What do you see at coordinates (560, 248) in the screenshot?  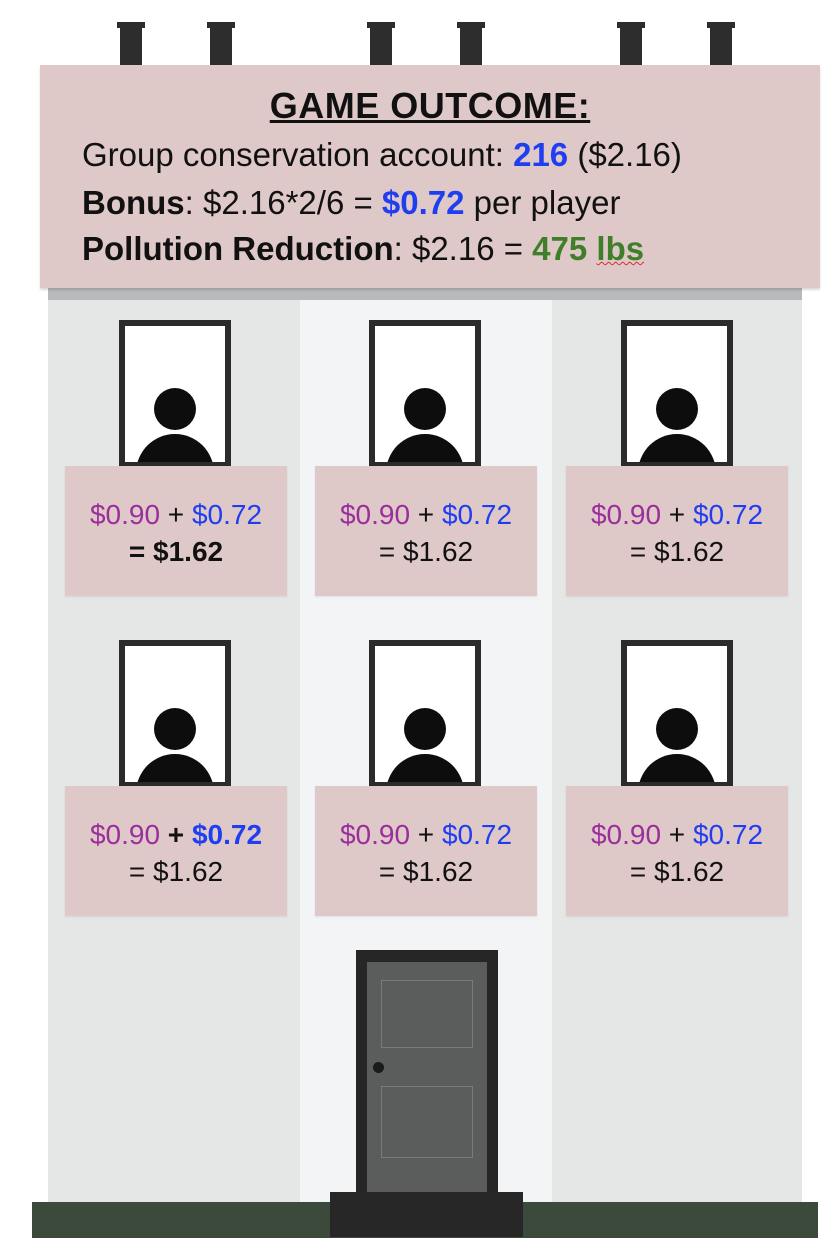 I see `pollution-amount: 475` at bounding box center [560, 248].